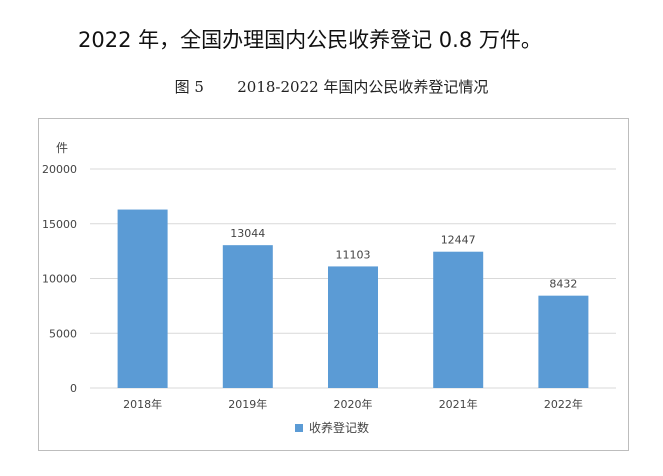  I want to click on legend-swatch, so click(299, 427).